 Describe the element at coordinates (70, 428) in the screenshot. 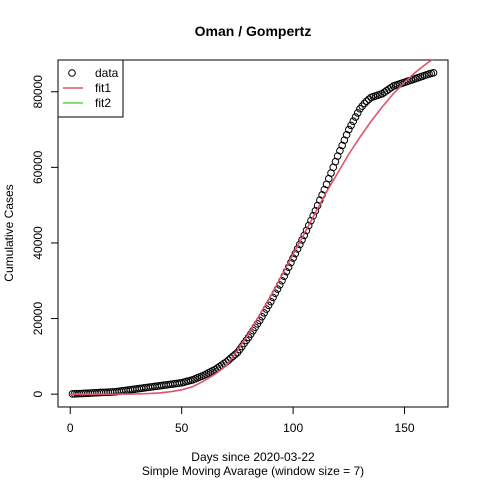

I see `x-tick-label: 0` at that location.